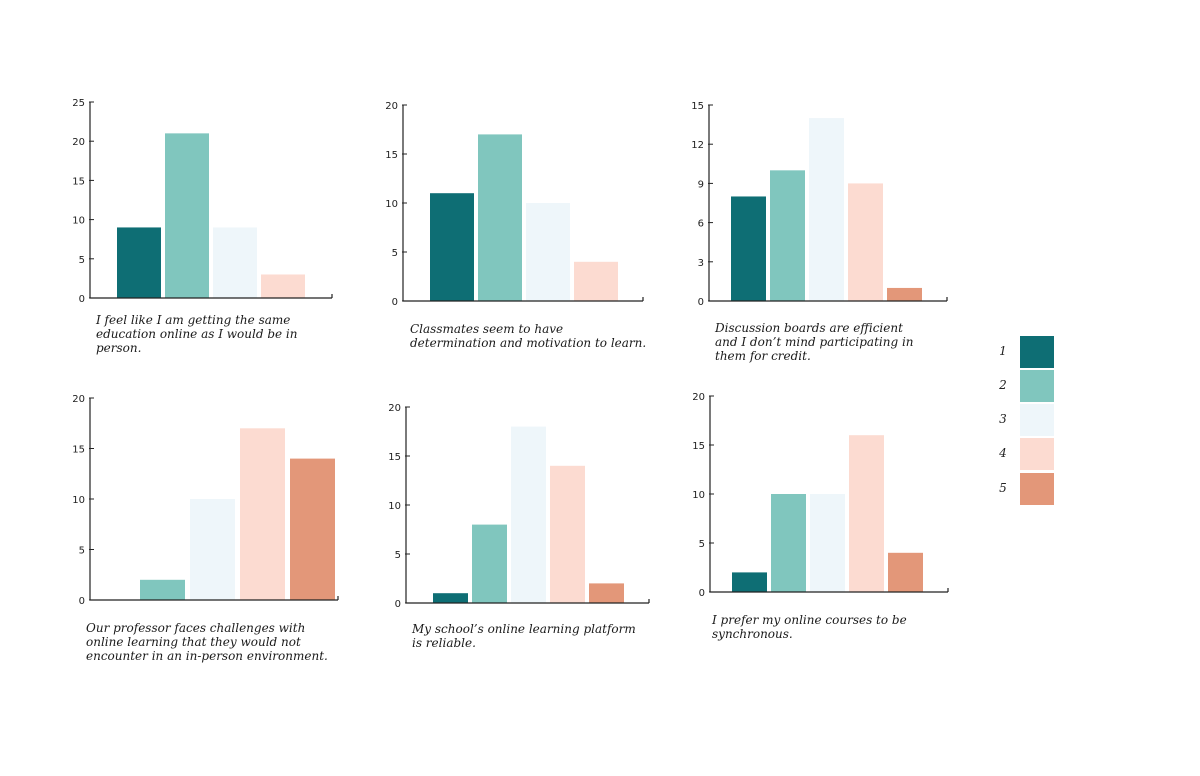  I want to click on legend-label-1: 1, so click(1003, 351).